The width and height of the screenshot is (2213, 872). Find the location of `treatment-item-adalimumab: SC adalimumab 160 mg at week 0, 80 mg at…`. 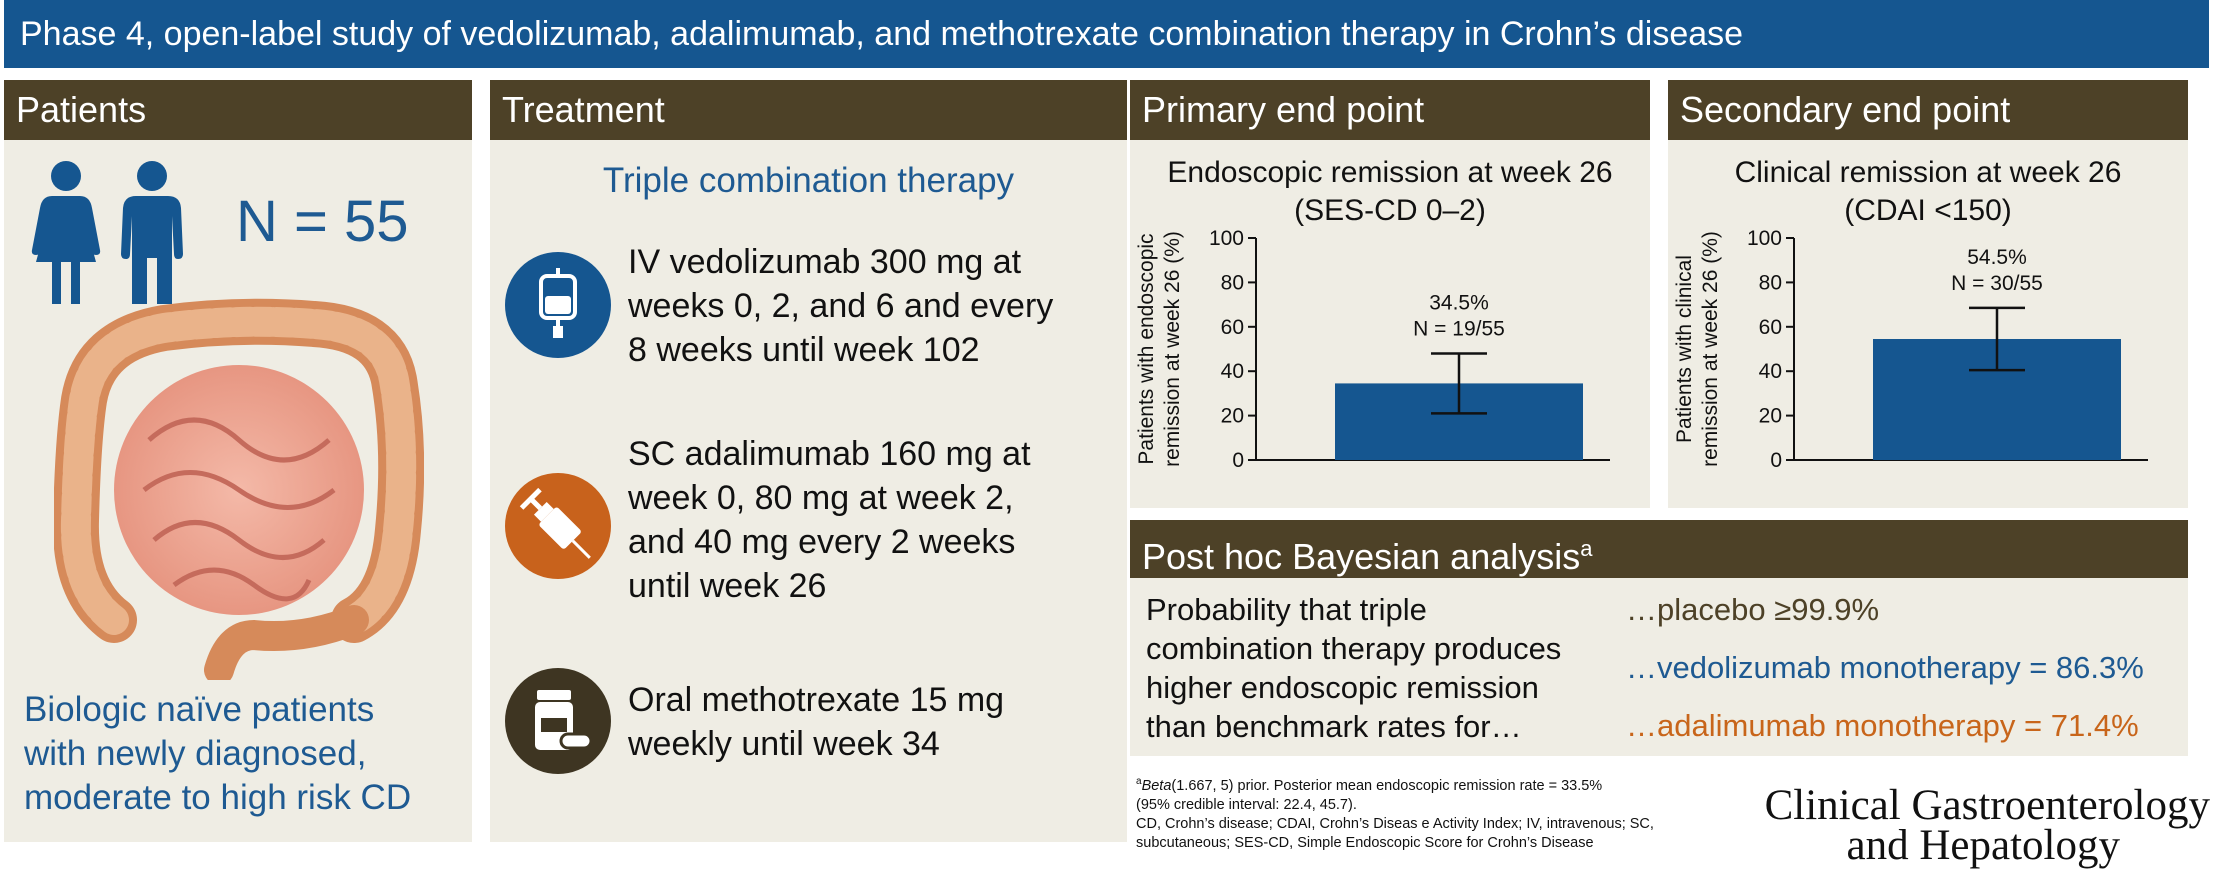

treatment-item-adalimumab: SC adalimumab 160 mg at week 0, 80 mg at… is located at coordinates (829, 520).